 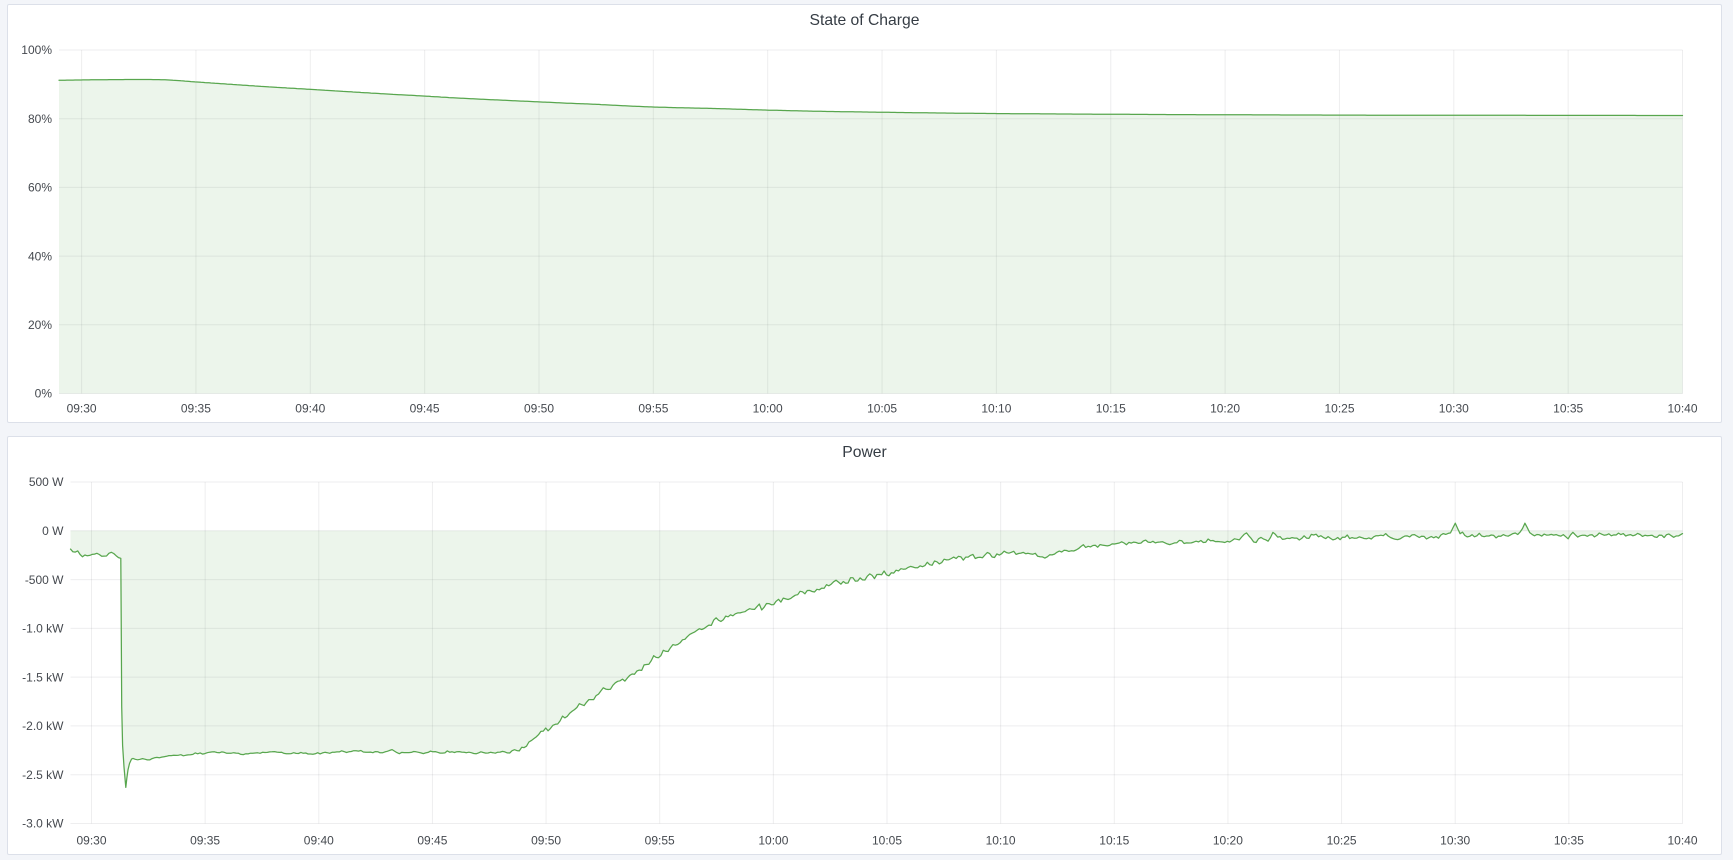 What do you see at coordinates (43, 775) in the screenshot?
I see `svg-text: -2.5 kW` at bounding box center [43, 775].